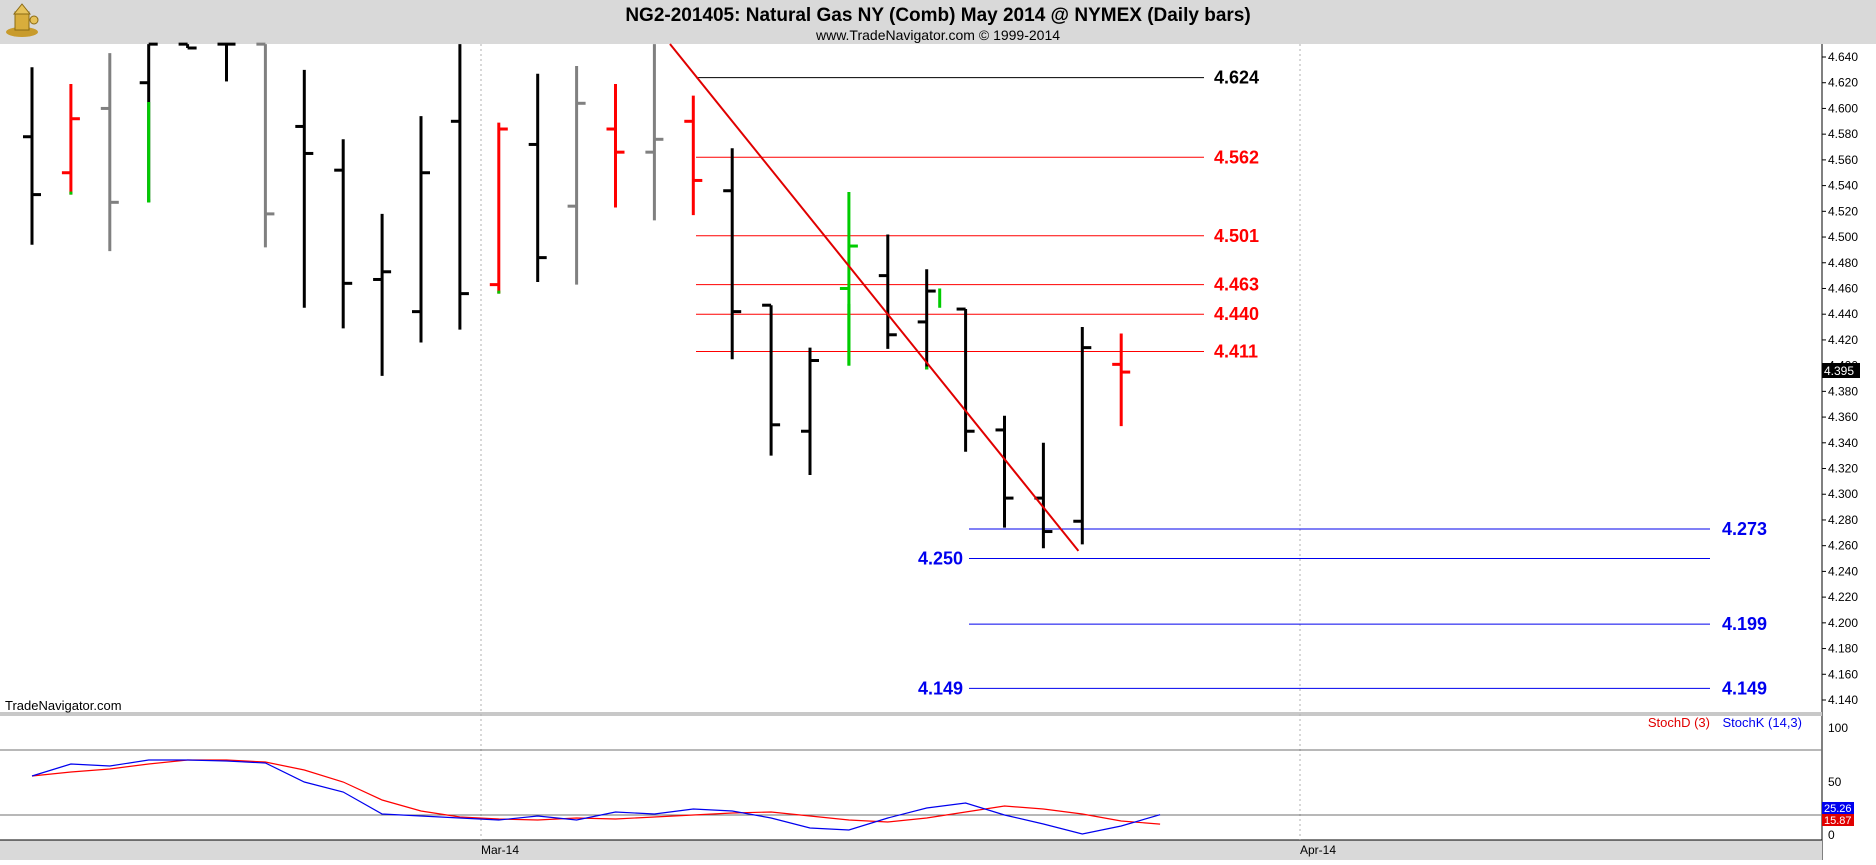 This screenshot has width=1876, height=865. What do you see at coordinates (1843, 597) in the screenshot?
I see `price-tick-label: 4.220` at bounding box center [1843, 597].